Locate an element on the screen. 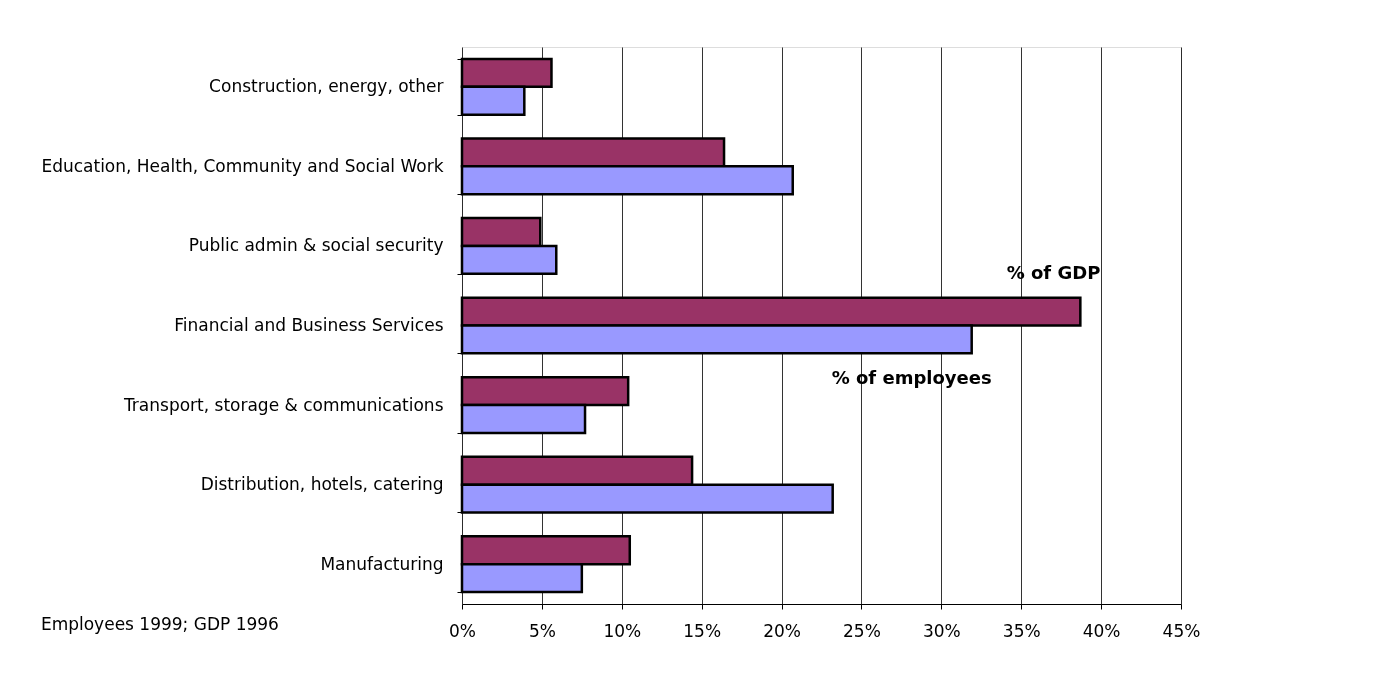 Image resolution: width=1388 pixels, height=683 pixels. y-tick-label: Financial and Business Services is located at coordinates (309, 325).